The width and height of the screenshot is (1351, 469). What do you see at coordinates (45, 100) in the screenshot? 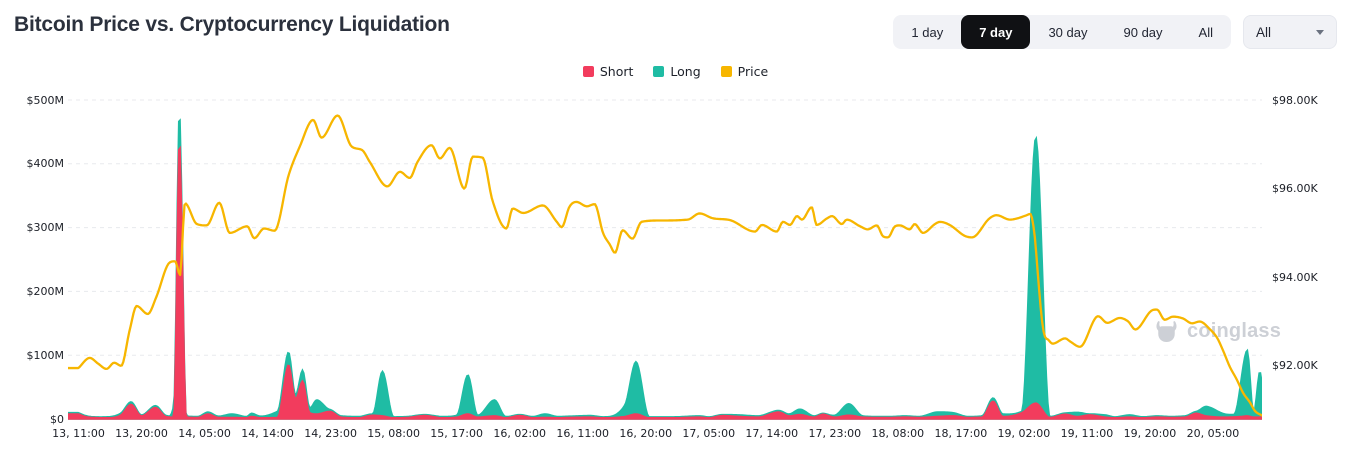
I see `y-axis-label-left: $500M` at bounding box center [45, 100].